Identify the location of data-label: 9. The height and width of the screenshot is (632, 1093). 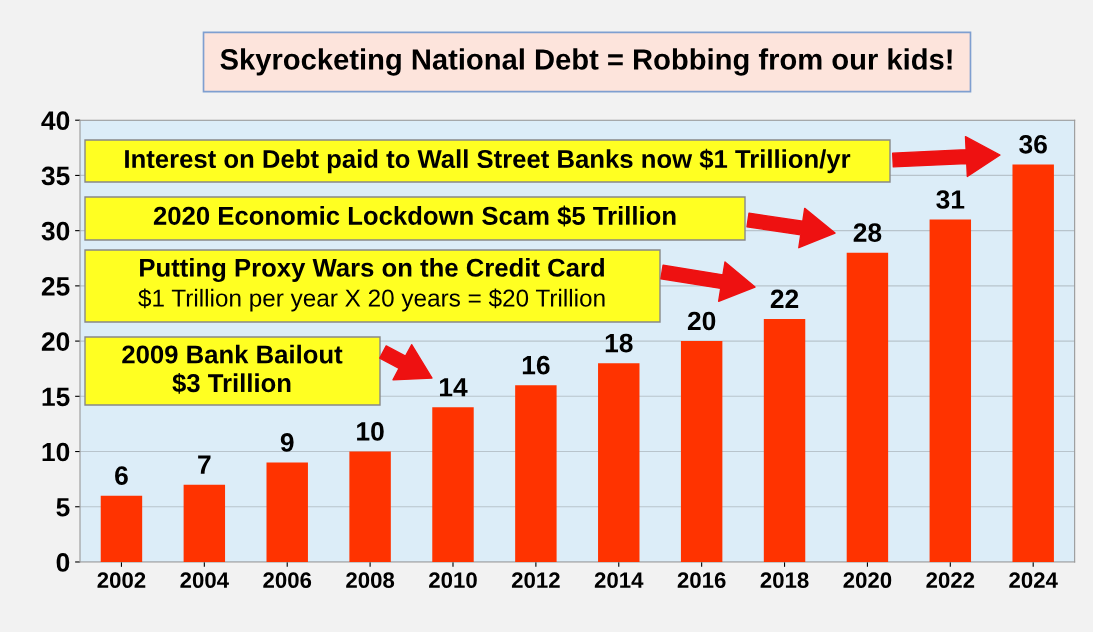
(287, 442).